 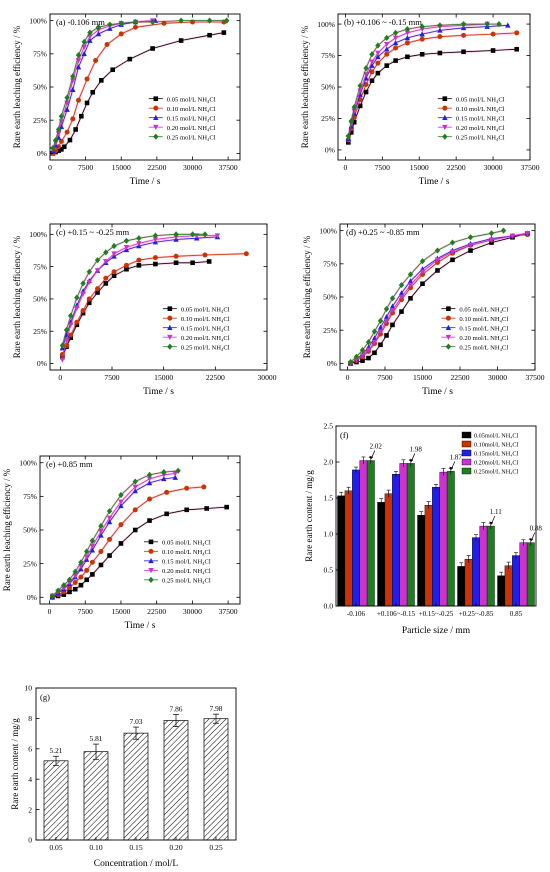 What do you see at coordinates (307, 296) in the screenshot?
I see `y-axis-title: Rare earth leaching efficiency / %` at bounding box center [307, 296].